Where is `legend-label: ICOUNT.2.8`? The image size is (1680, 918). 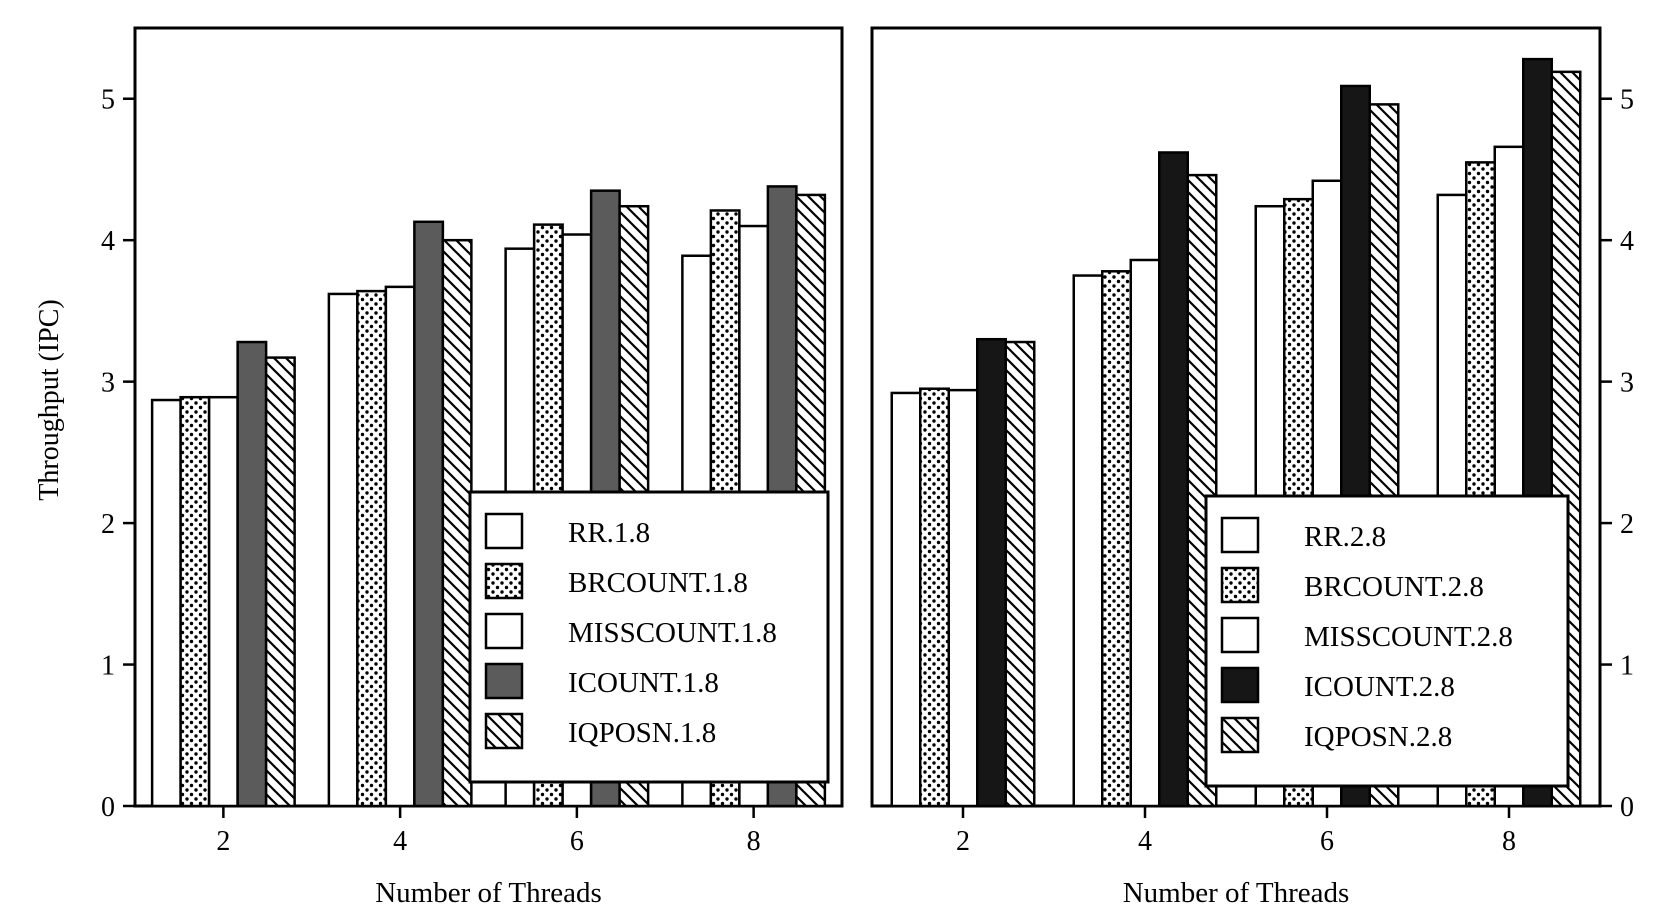
legend-label: ICOUNT.2.8 is located at coordinates (1379, 687).